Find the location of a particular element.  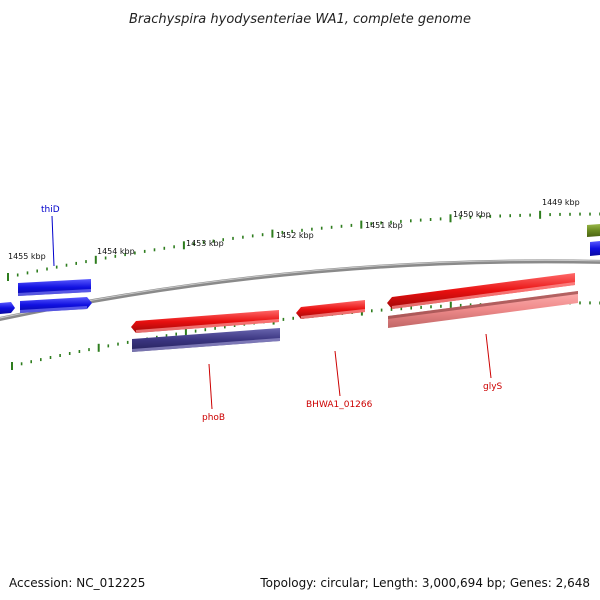

gene-red-glyS-upper is located at coordinates (481, 291).